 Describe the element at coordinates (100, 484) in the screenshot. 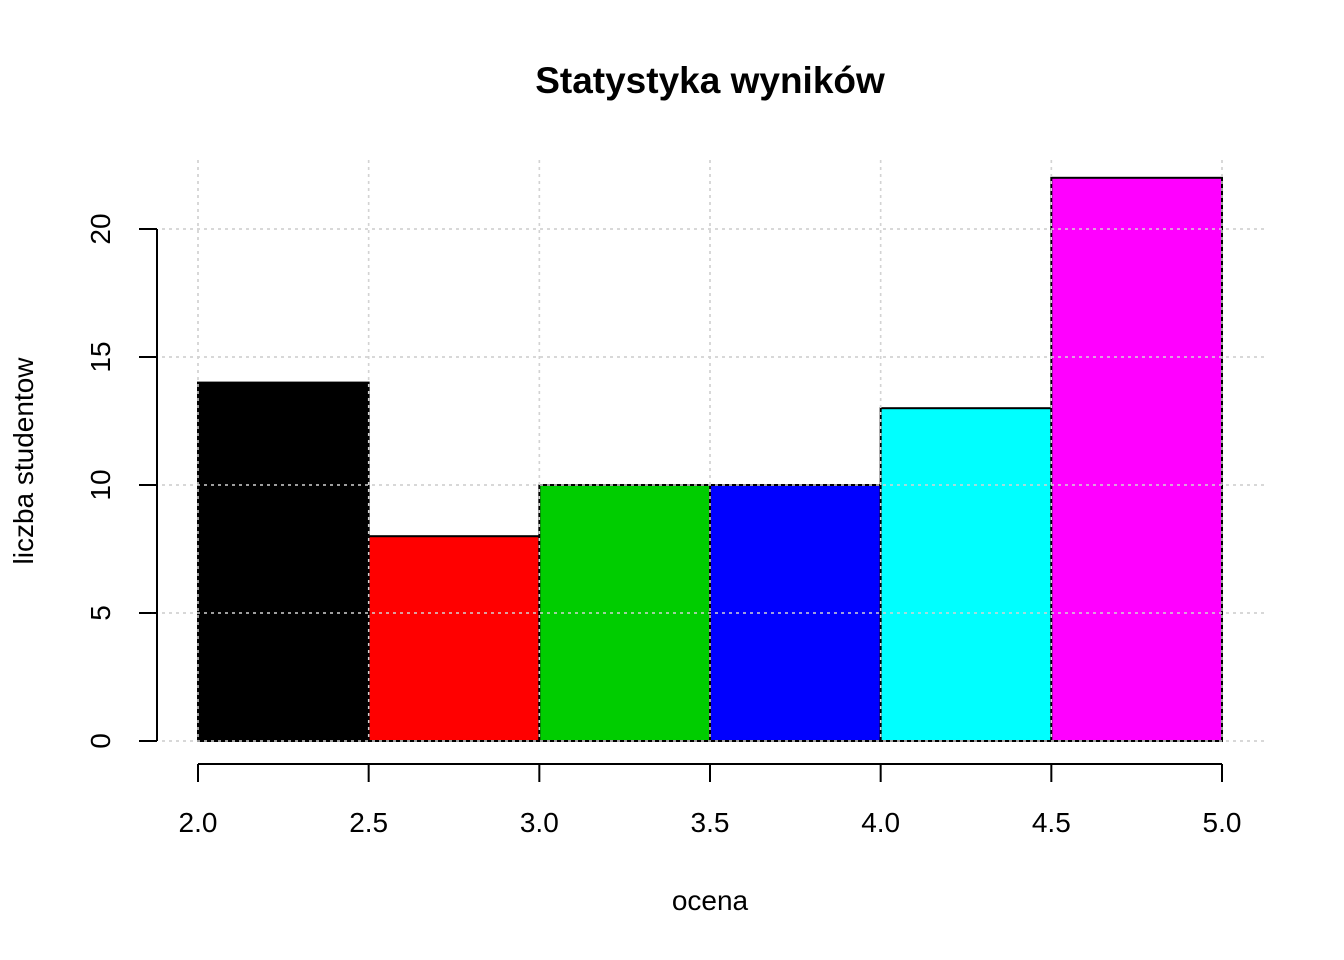

I see `y-tick-label: 10` at that location.